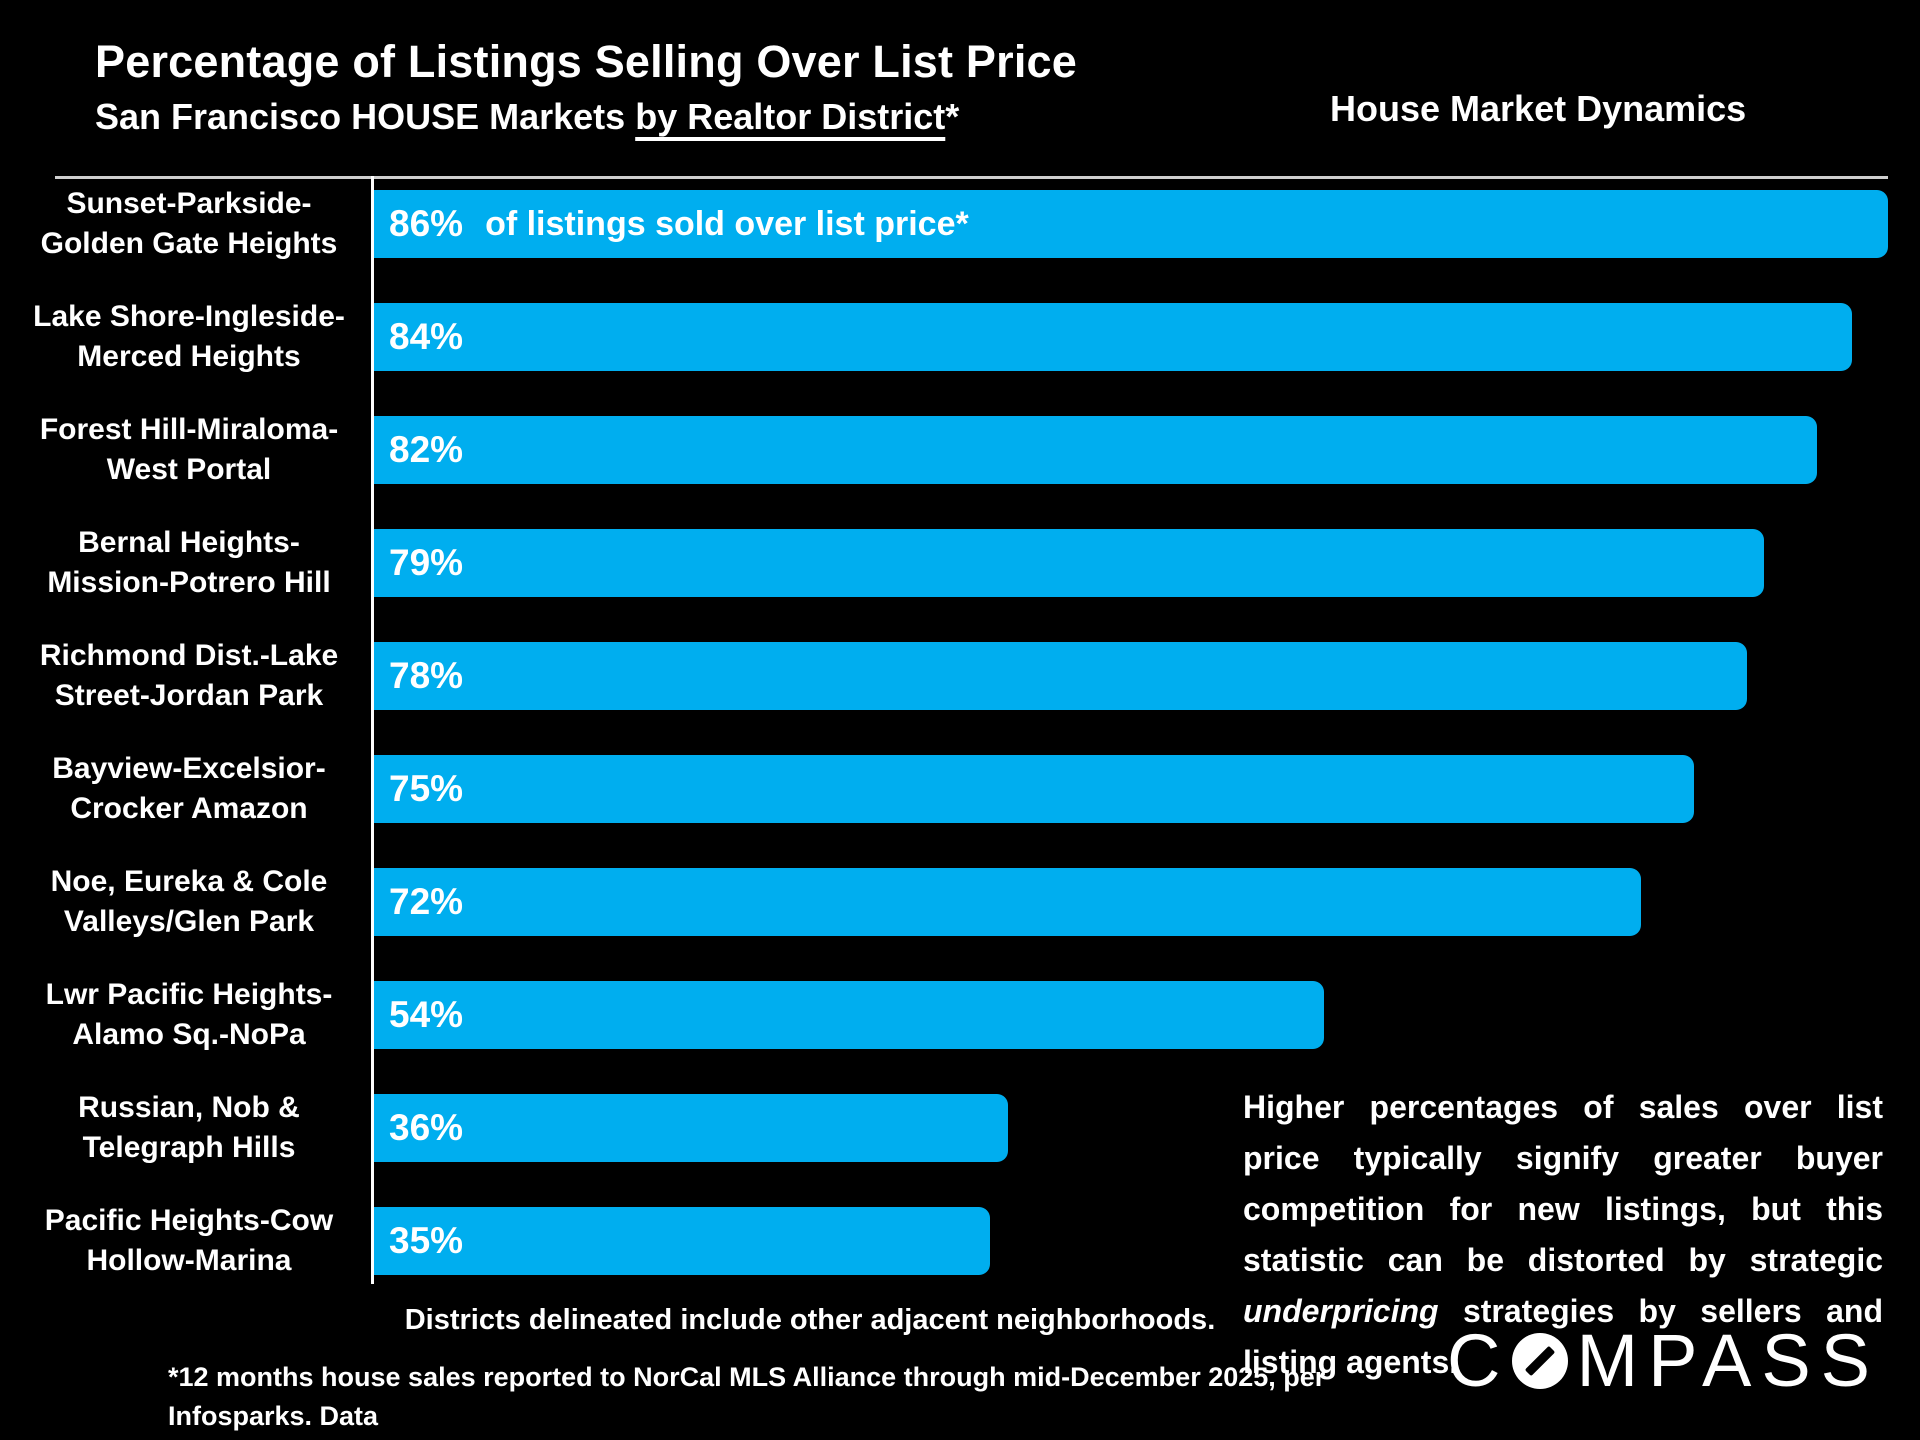 Image resolution: width=1920 pixels, height=1440 pixels. Describe the element at coordinates (189, 449) in the screenshot. I see `category-label: Forest Hill-Miraloma- West Portal` at that location.